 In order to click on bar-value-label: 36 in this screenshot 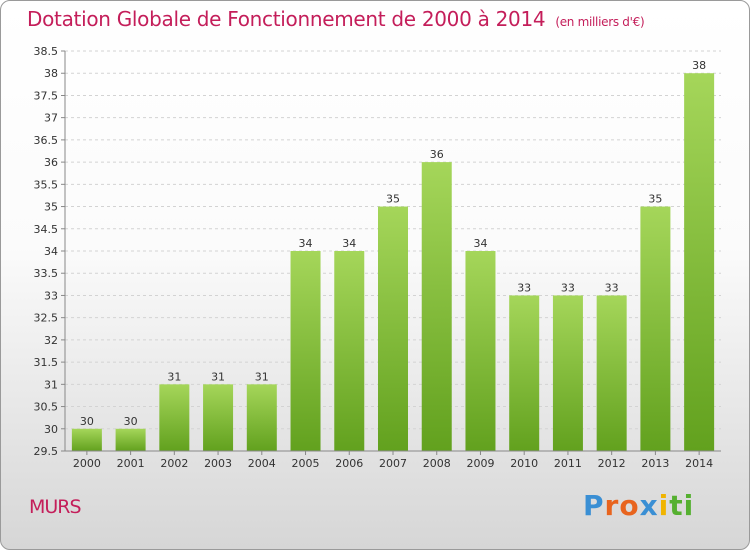, I will do `click(437, 154)`.